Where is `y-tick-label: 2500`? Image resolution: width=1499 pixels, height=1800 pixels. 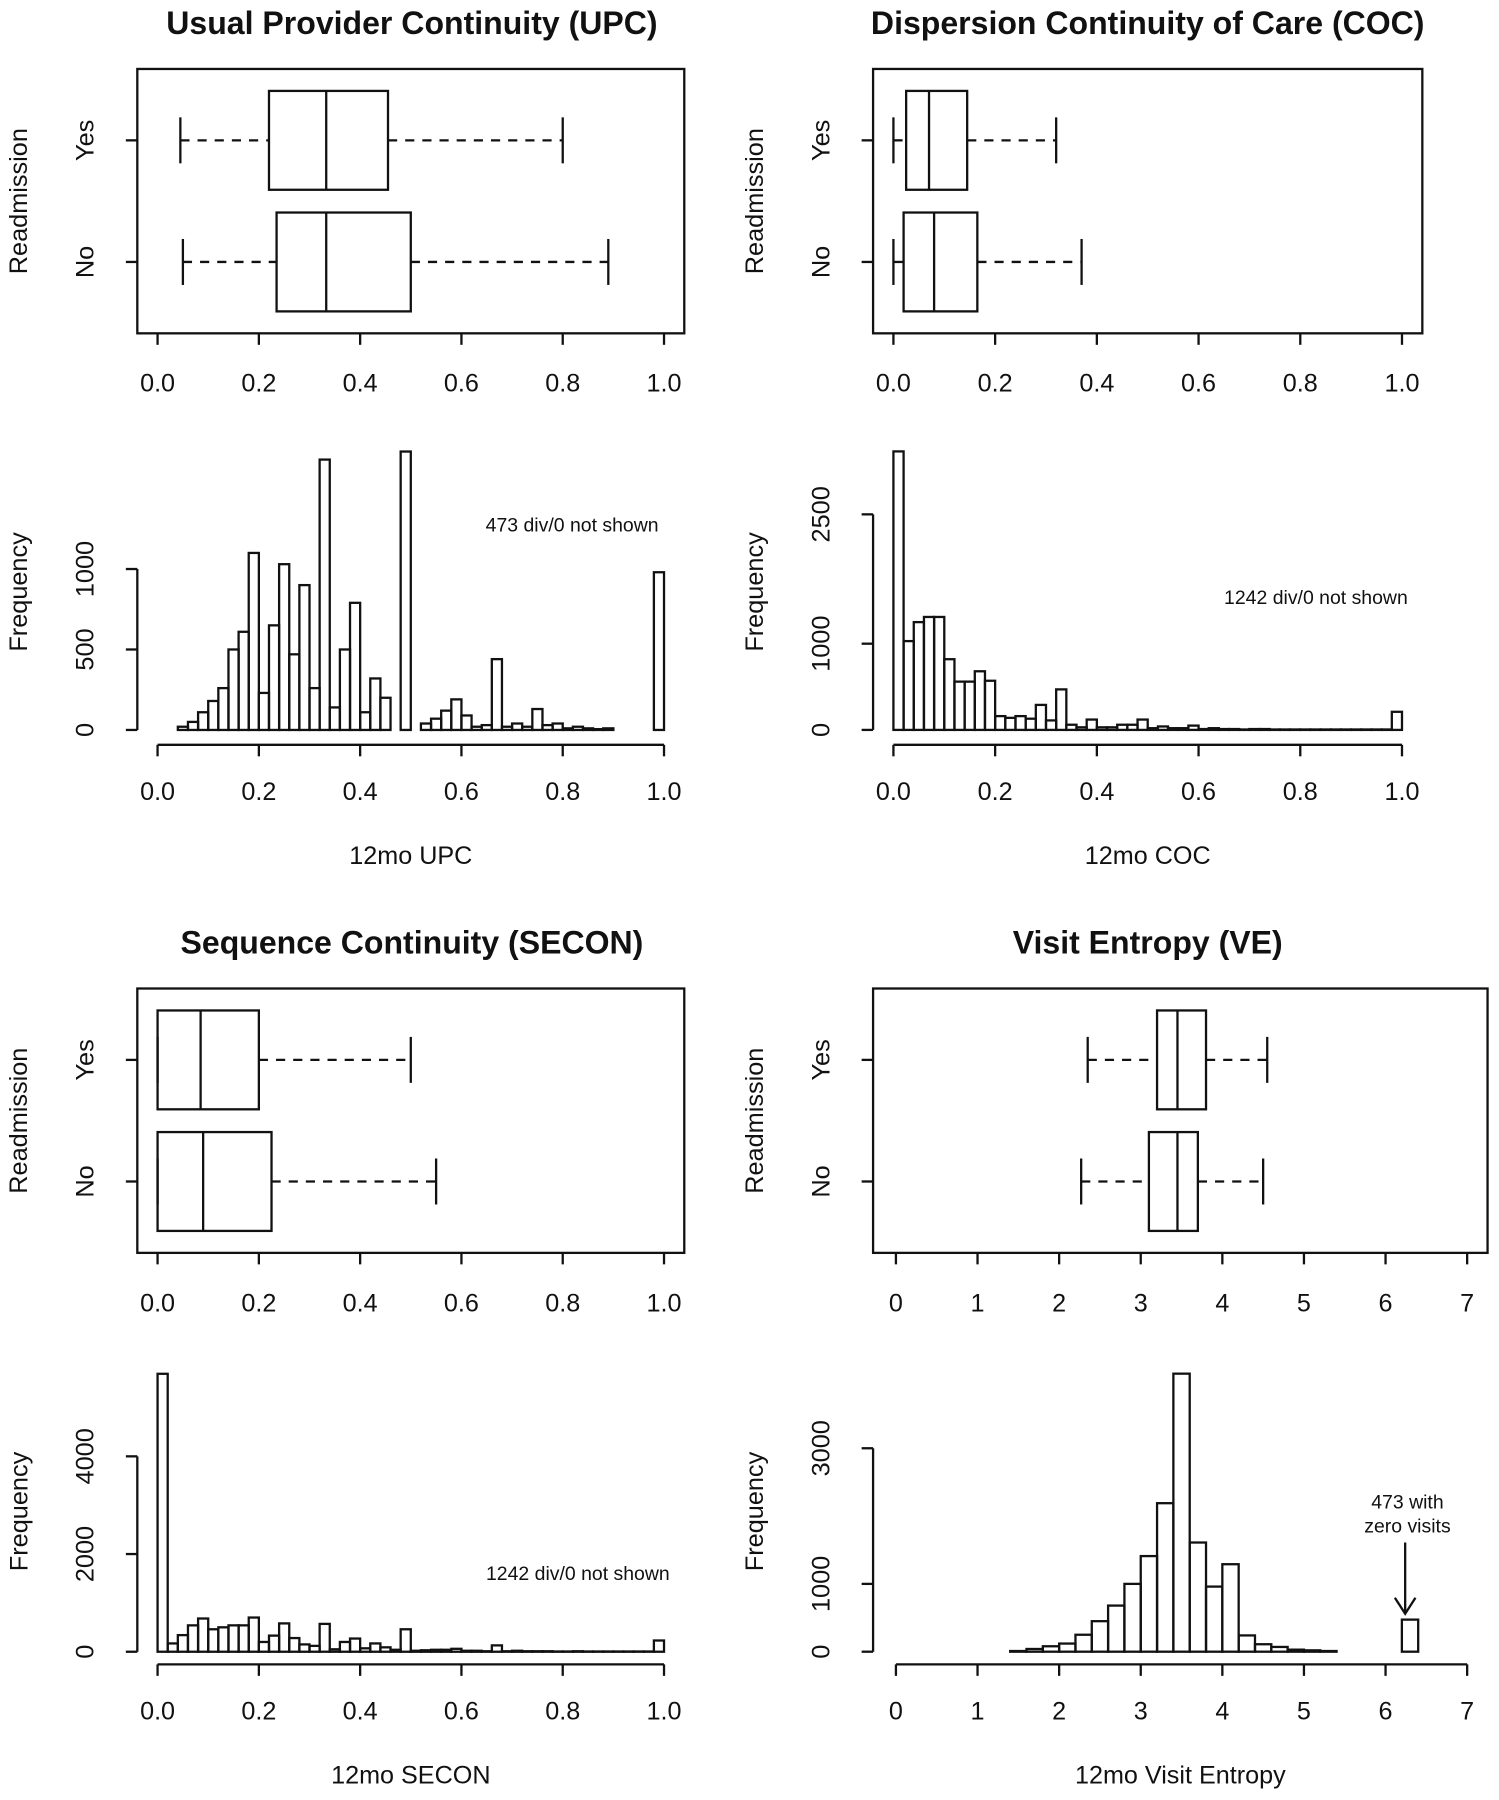
y-tick-label: 2500 is located at coordinates (821, 514).